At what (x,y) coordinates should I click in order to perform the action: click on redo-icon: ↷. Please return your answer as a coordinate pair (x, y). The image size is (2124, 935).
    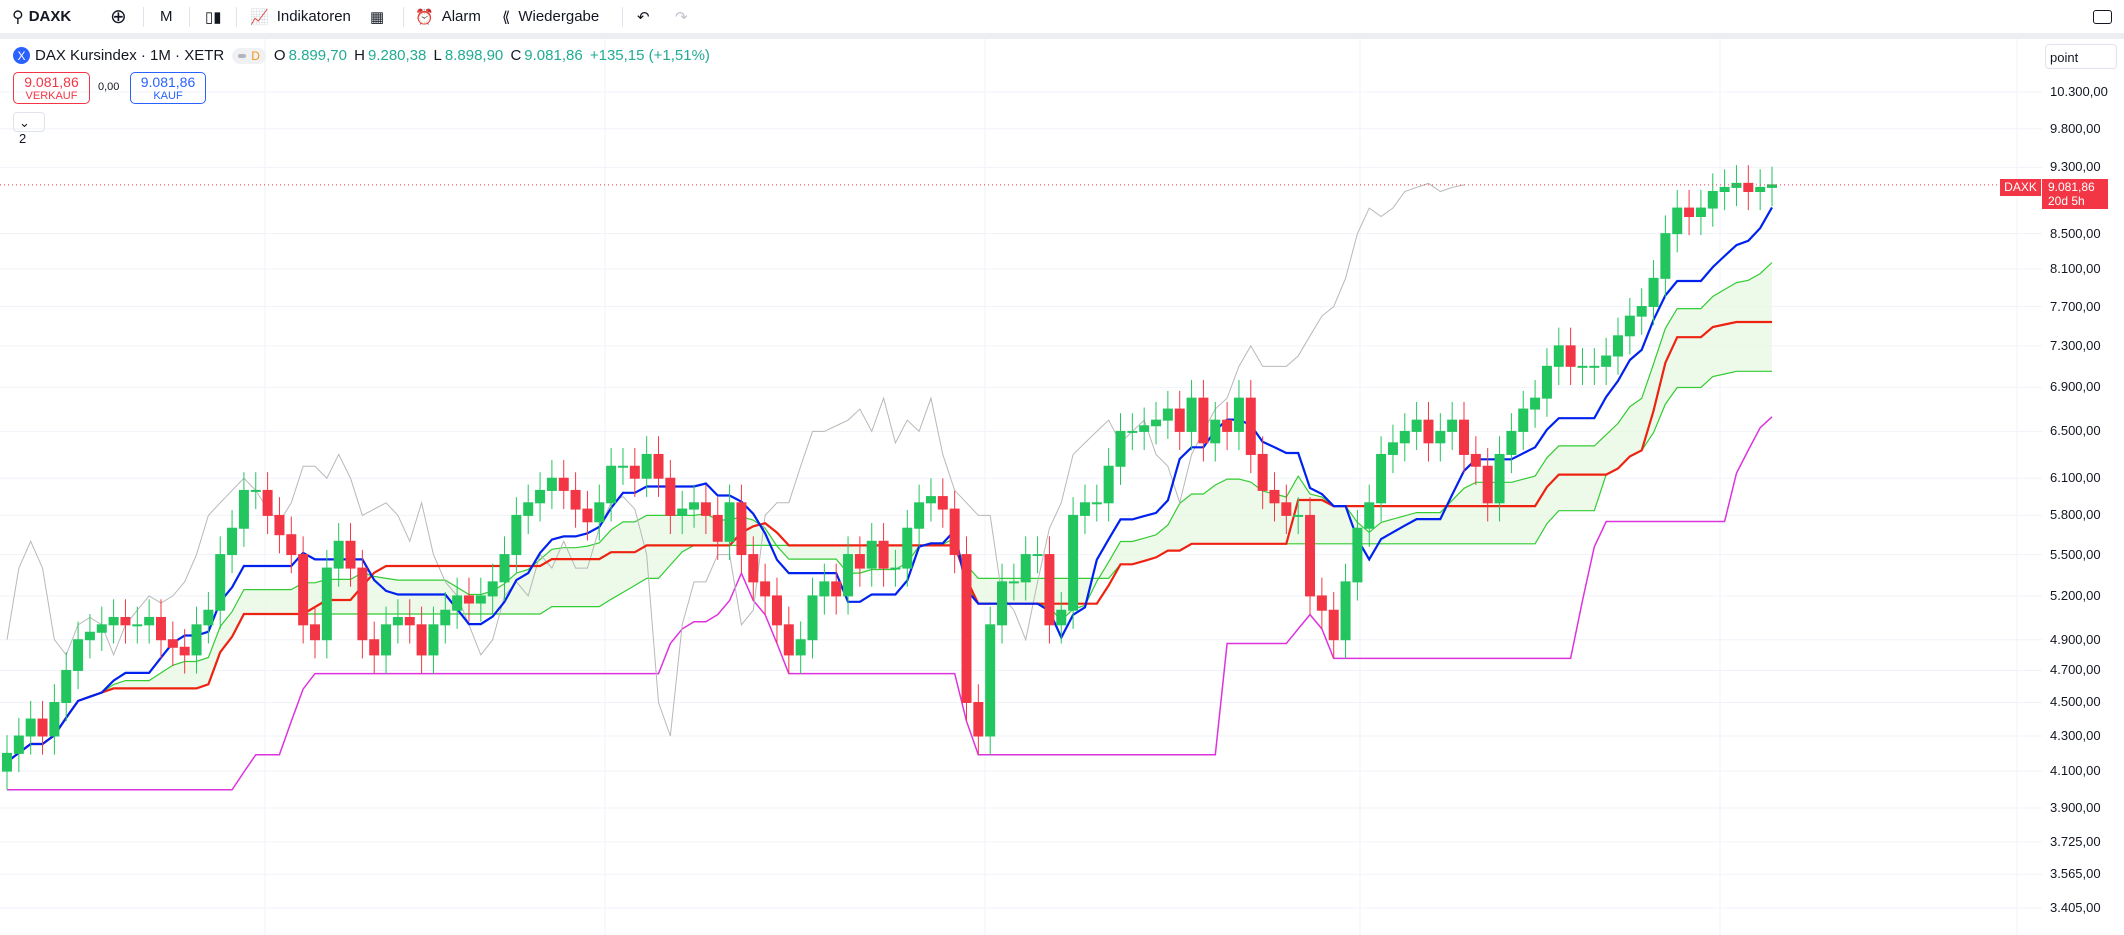
    Looking at the image, I should click on (681, 17).